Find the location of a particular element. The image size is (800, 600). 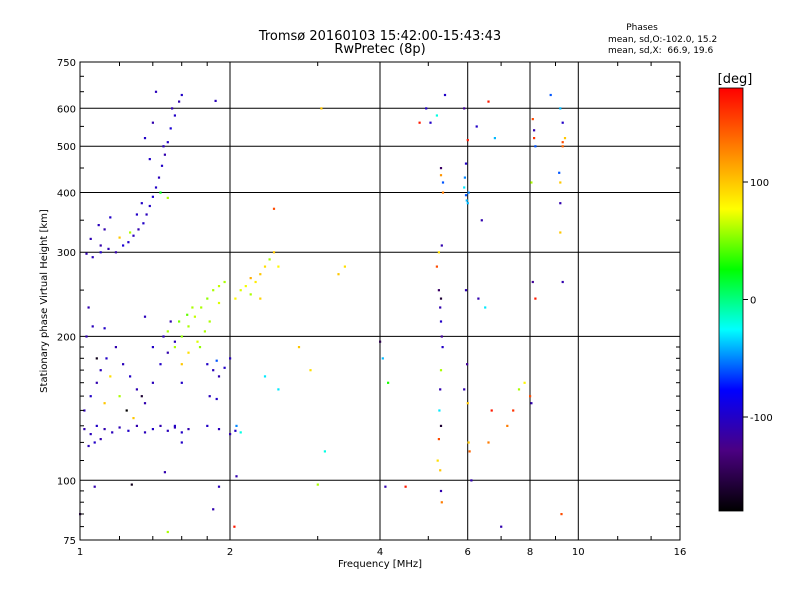

chart-title-line2: RwPretec (8p) is located at coordinates (379, 49).